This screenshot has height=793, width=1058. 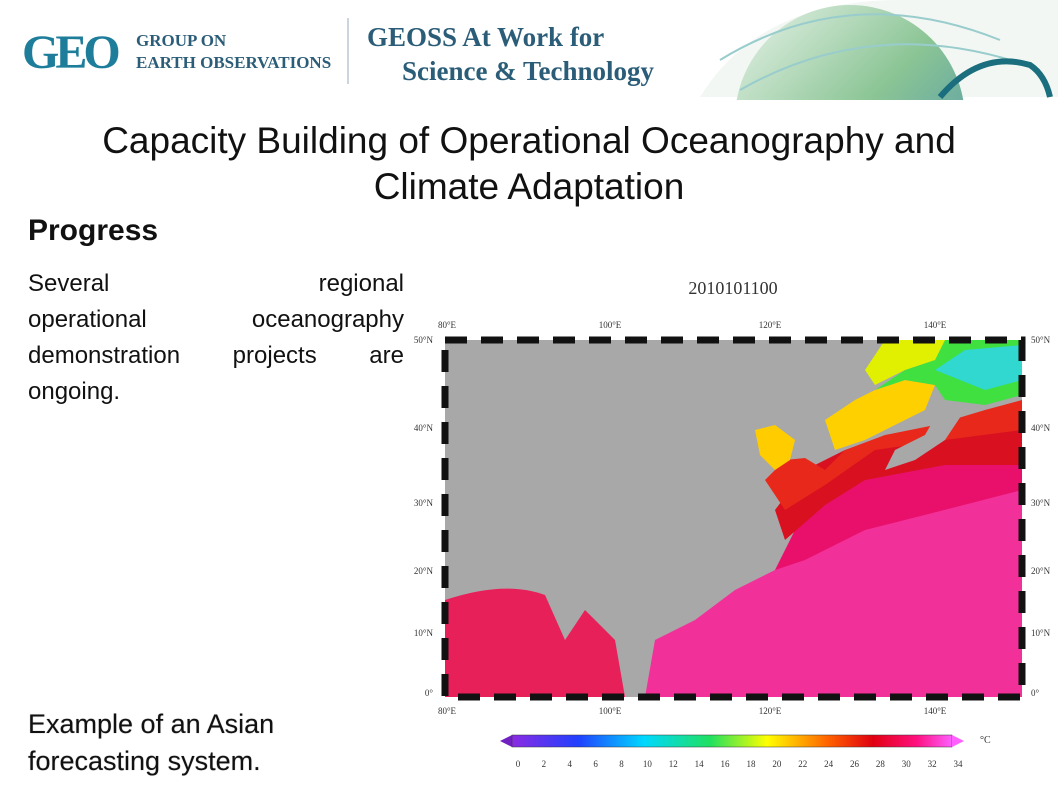 What do you see at coordinates (855, 764) in the screenshot?
I see `colorbar-label: 26` at bounding box center [855, 764].